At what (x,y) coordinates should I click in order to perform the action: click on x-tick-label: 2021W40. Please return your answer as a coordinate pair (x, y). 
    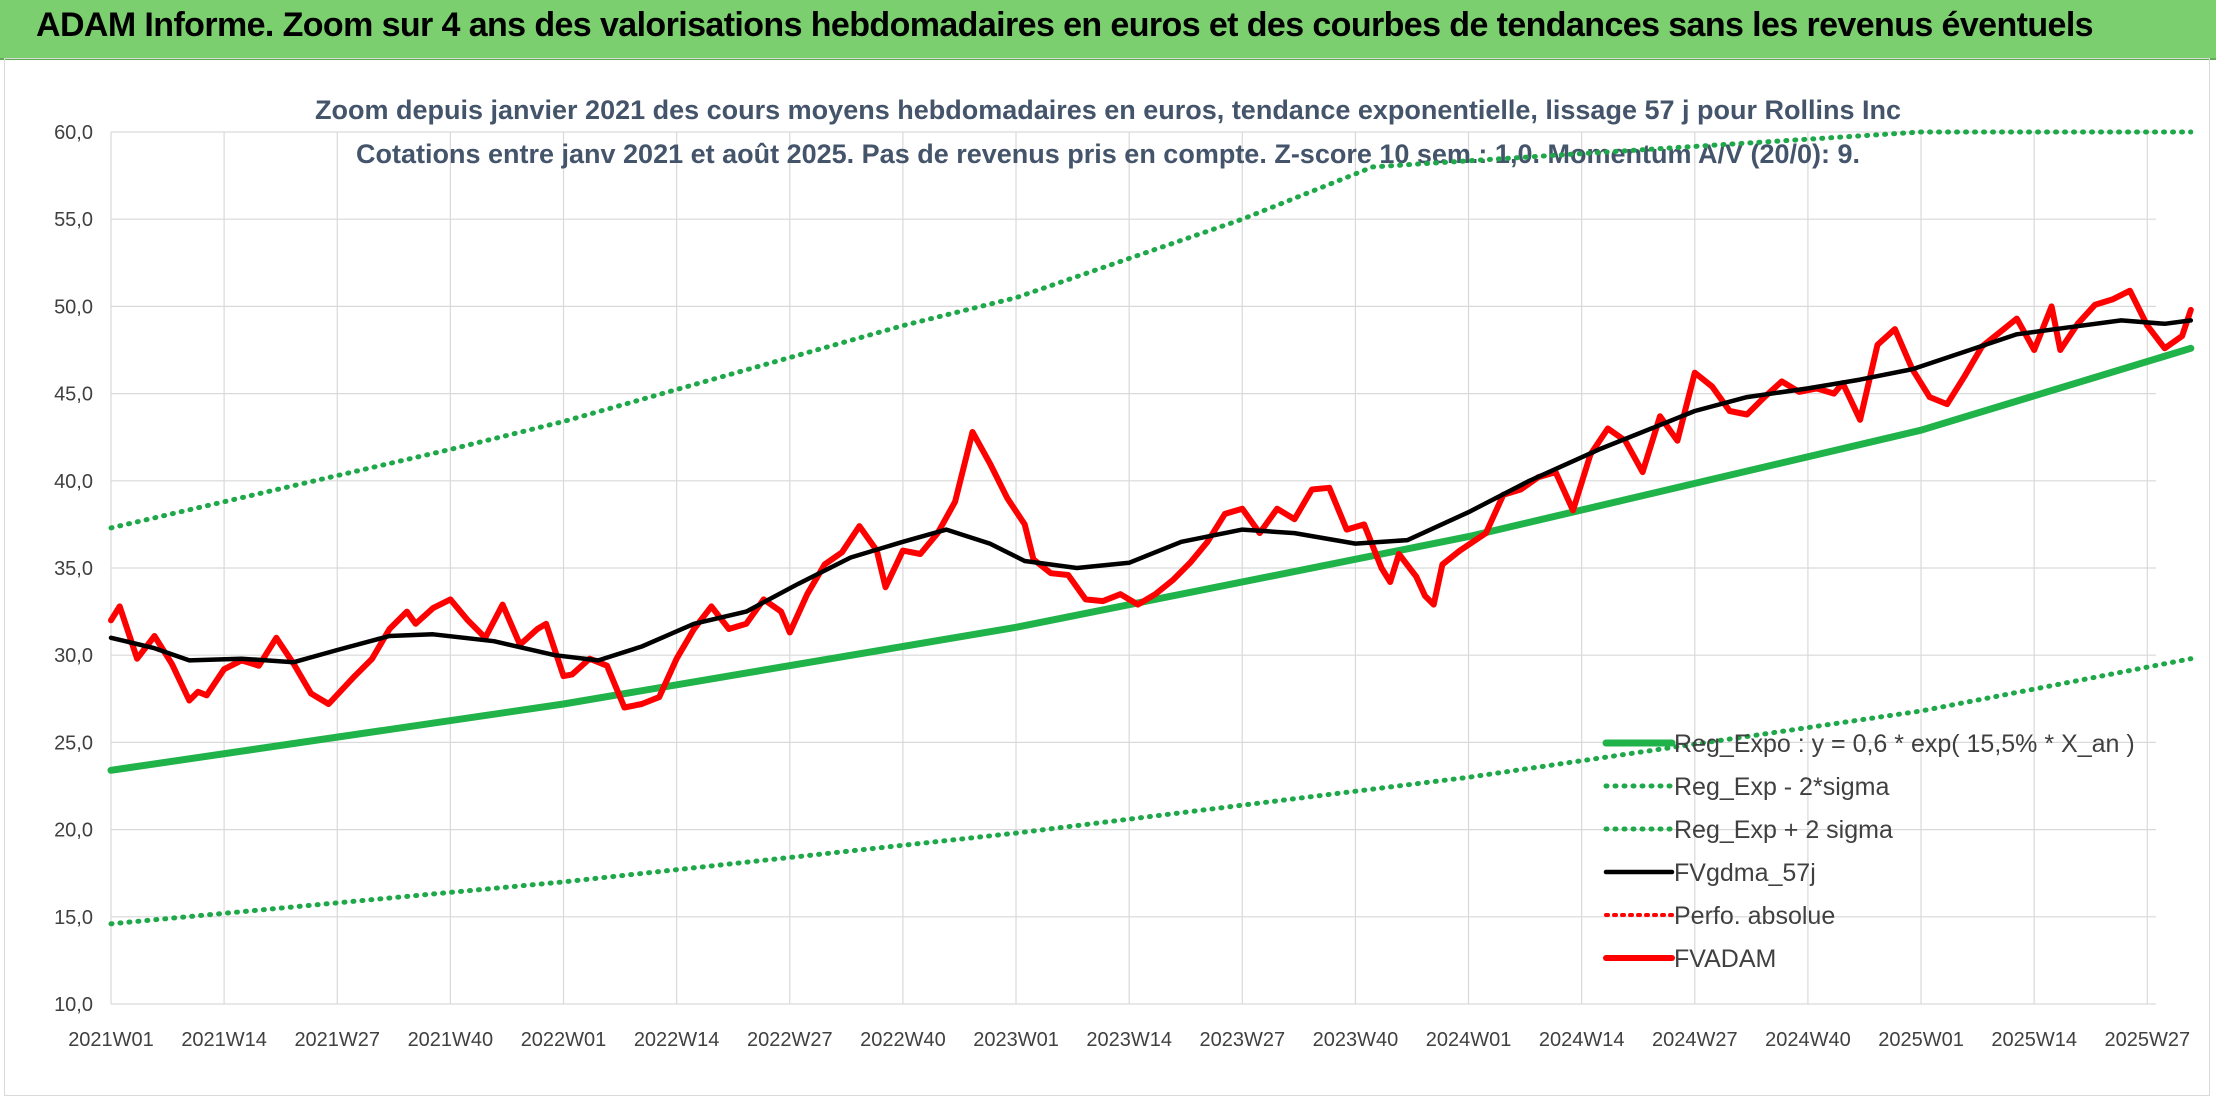
    Looking at the image, I should click on (451, 1040).